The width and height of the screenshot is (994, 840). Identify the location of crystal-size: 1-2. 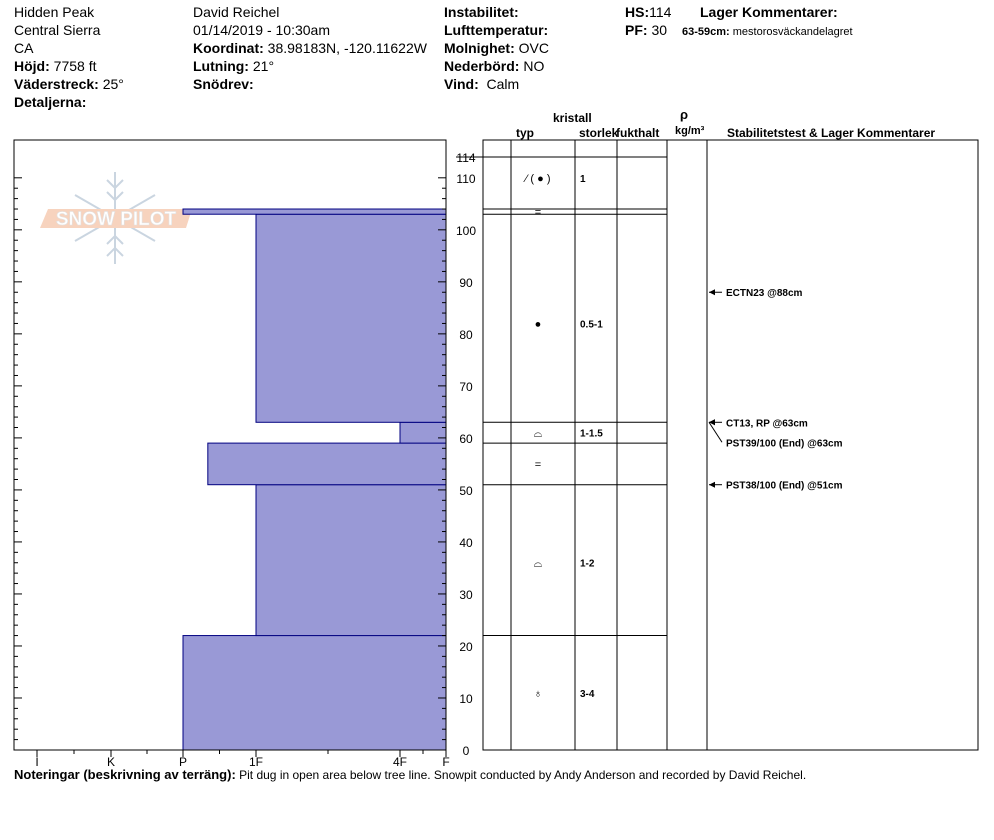
(587, 564).